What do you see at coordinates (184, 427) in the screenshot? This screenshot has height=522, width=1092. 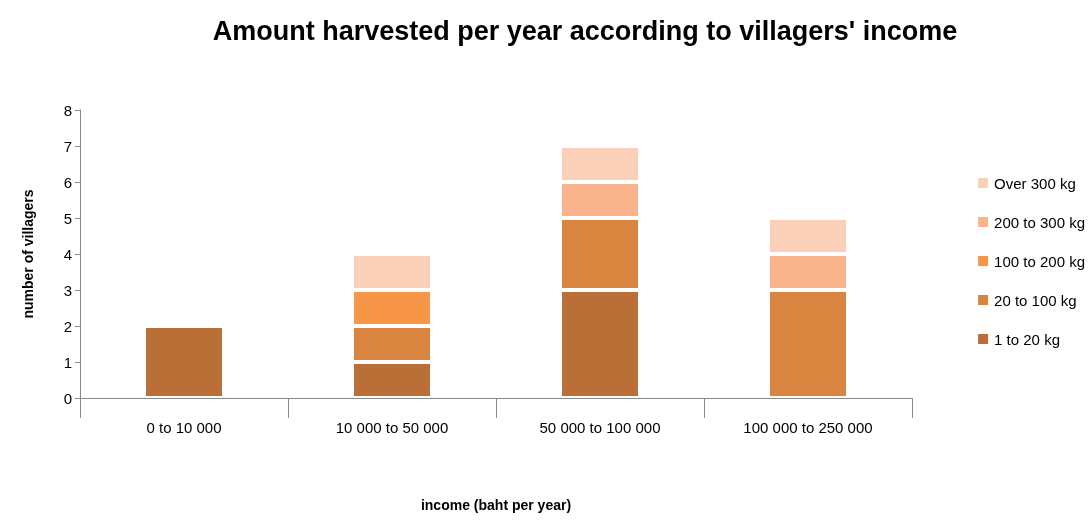 I see `x-tick-label: 0 to 10 000` at bounding box center [184, 427].